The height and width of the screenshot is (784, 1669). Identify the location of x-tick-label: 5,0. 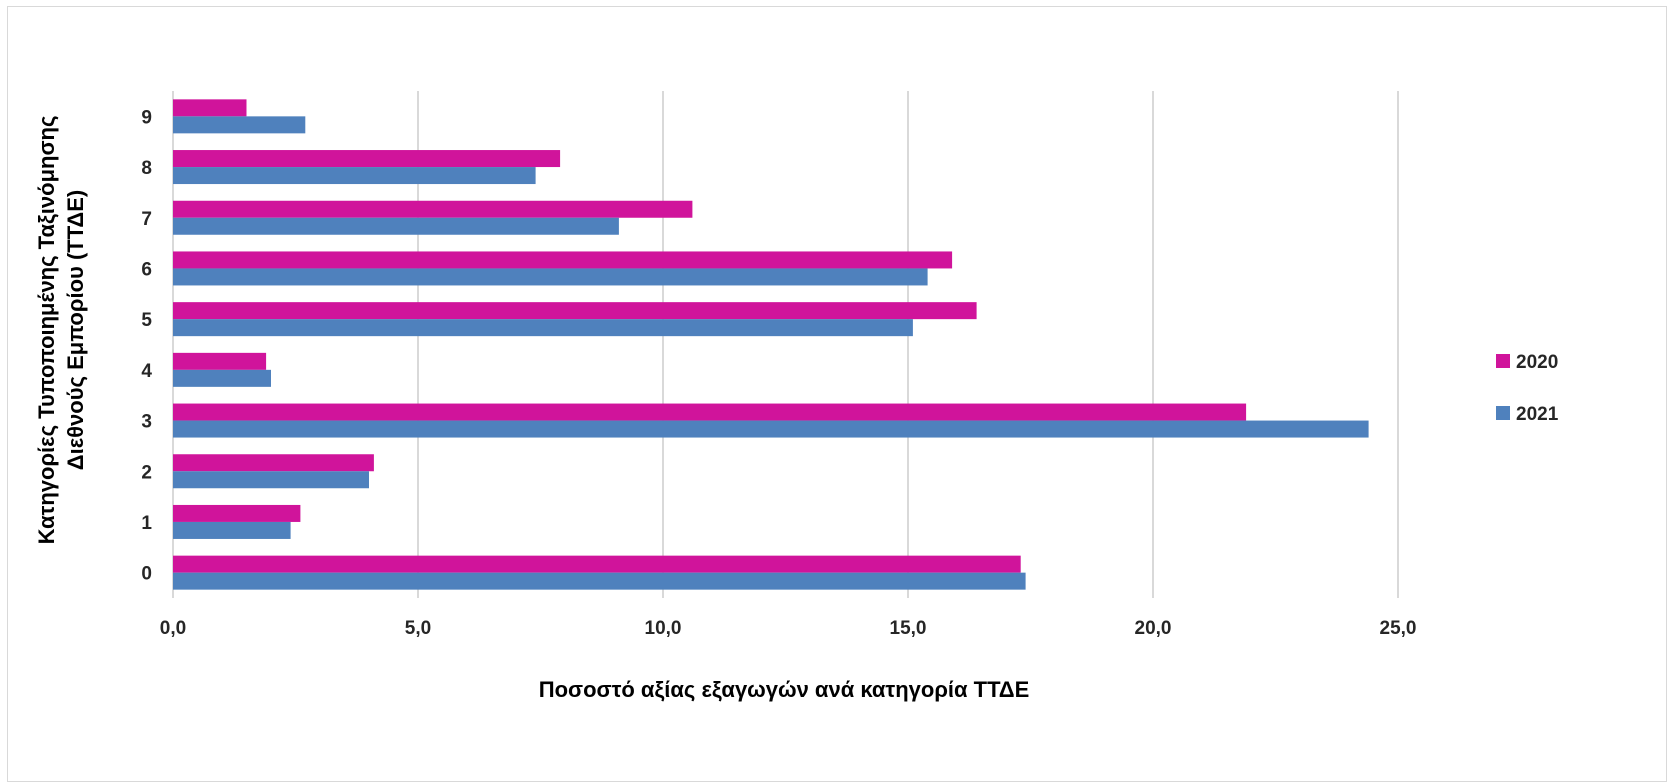
(418, 628).